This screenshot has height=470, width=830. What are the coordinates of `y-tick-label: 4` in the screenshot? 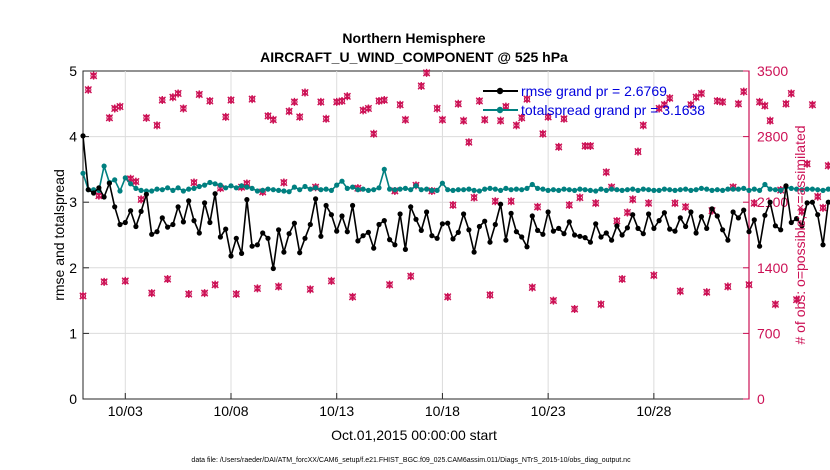 It's located at (73, 137).